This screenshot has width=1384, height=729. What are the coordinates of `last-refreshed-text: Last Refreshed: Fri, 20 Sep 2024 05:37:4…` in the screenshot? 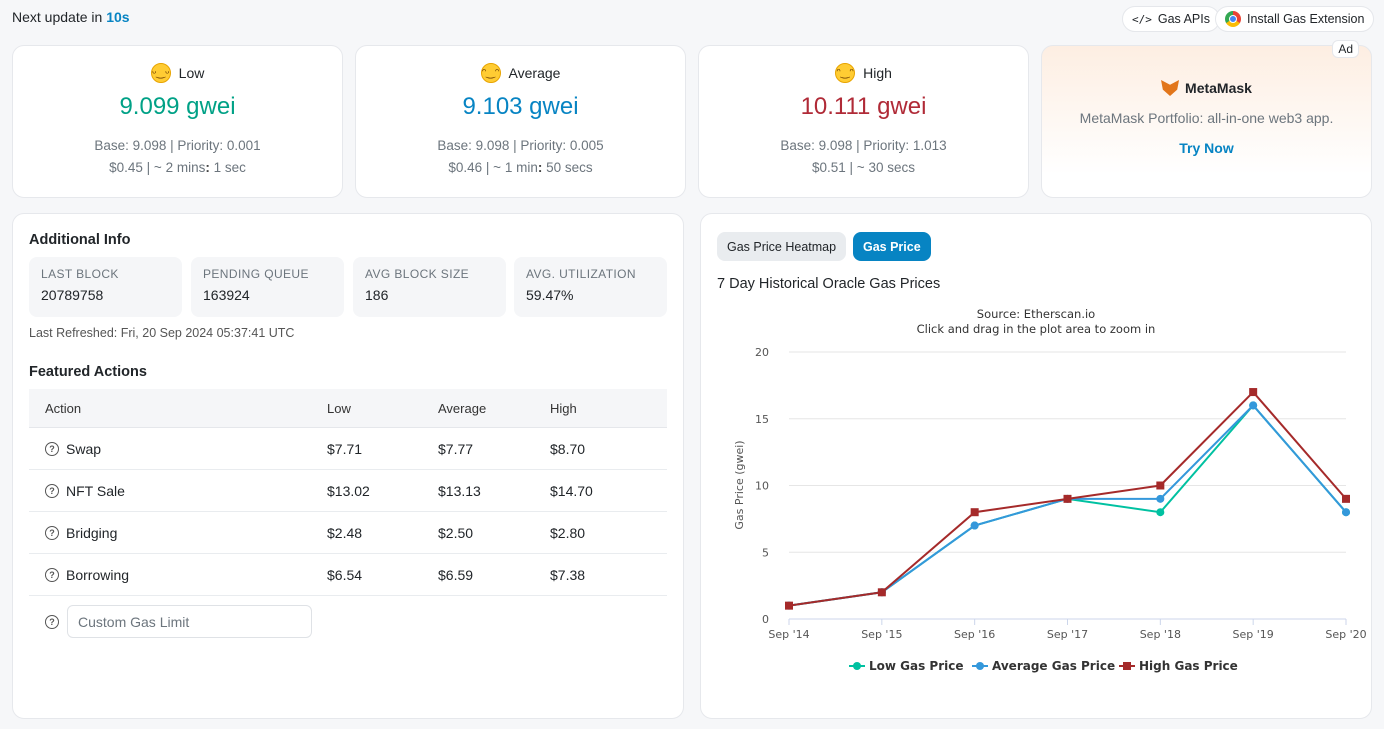 It's located at (162, 333).